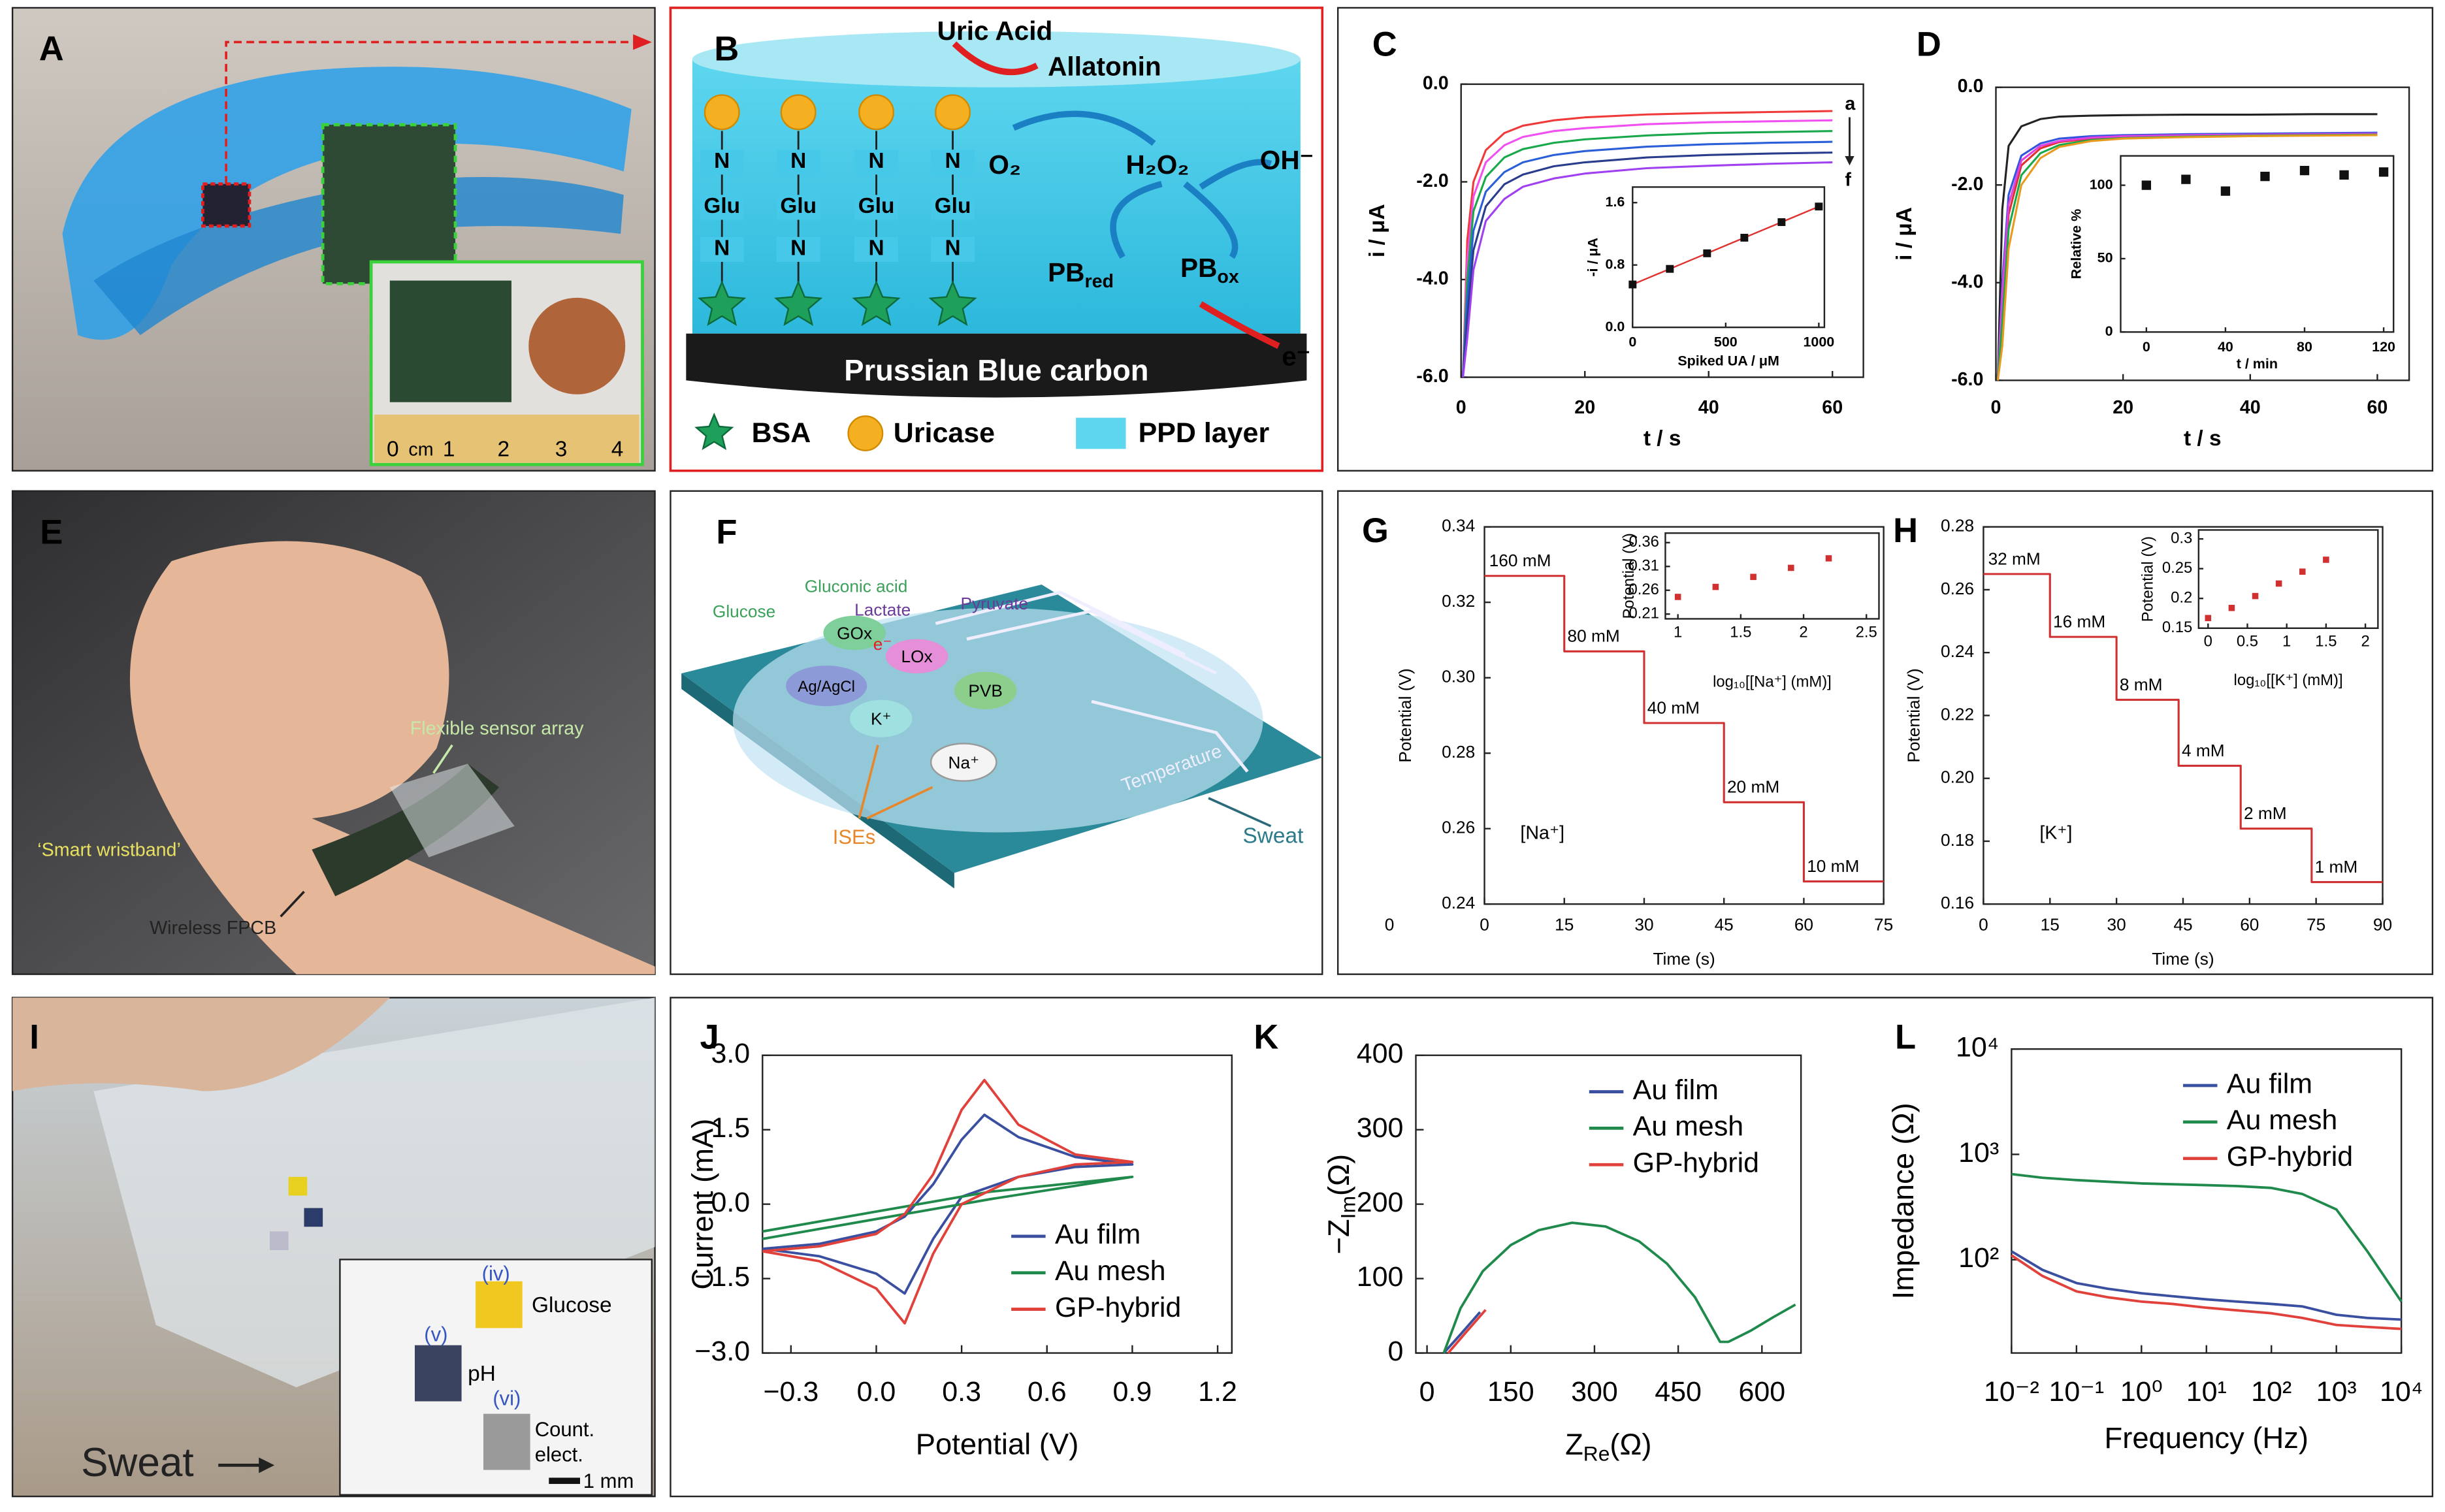 This screenshot has height=1512, width=2445. What do you see at coordinates (1957, 777) in the screenshot?
I see `y-tick-label: 0.20` at bounding box center [1957, 777].